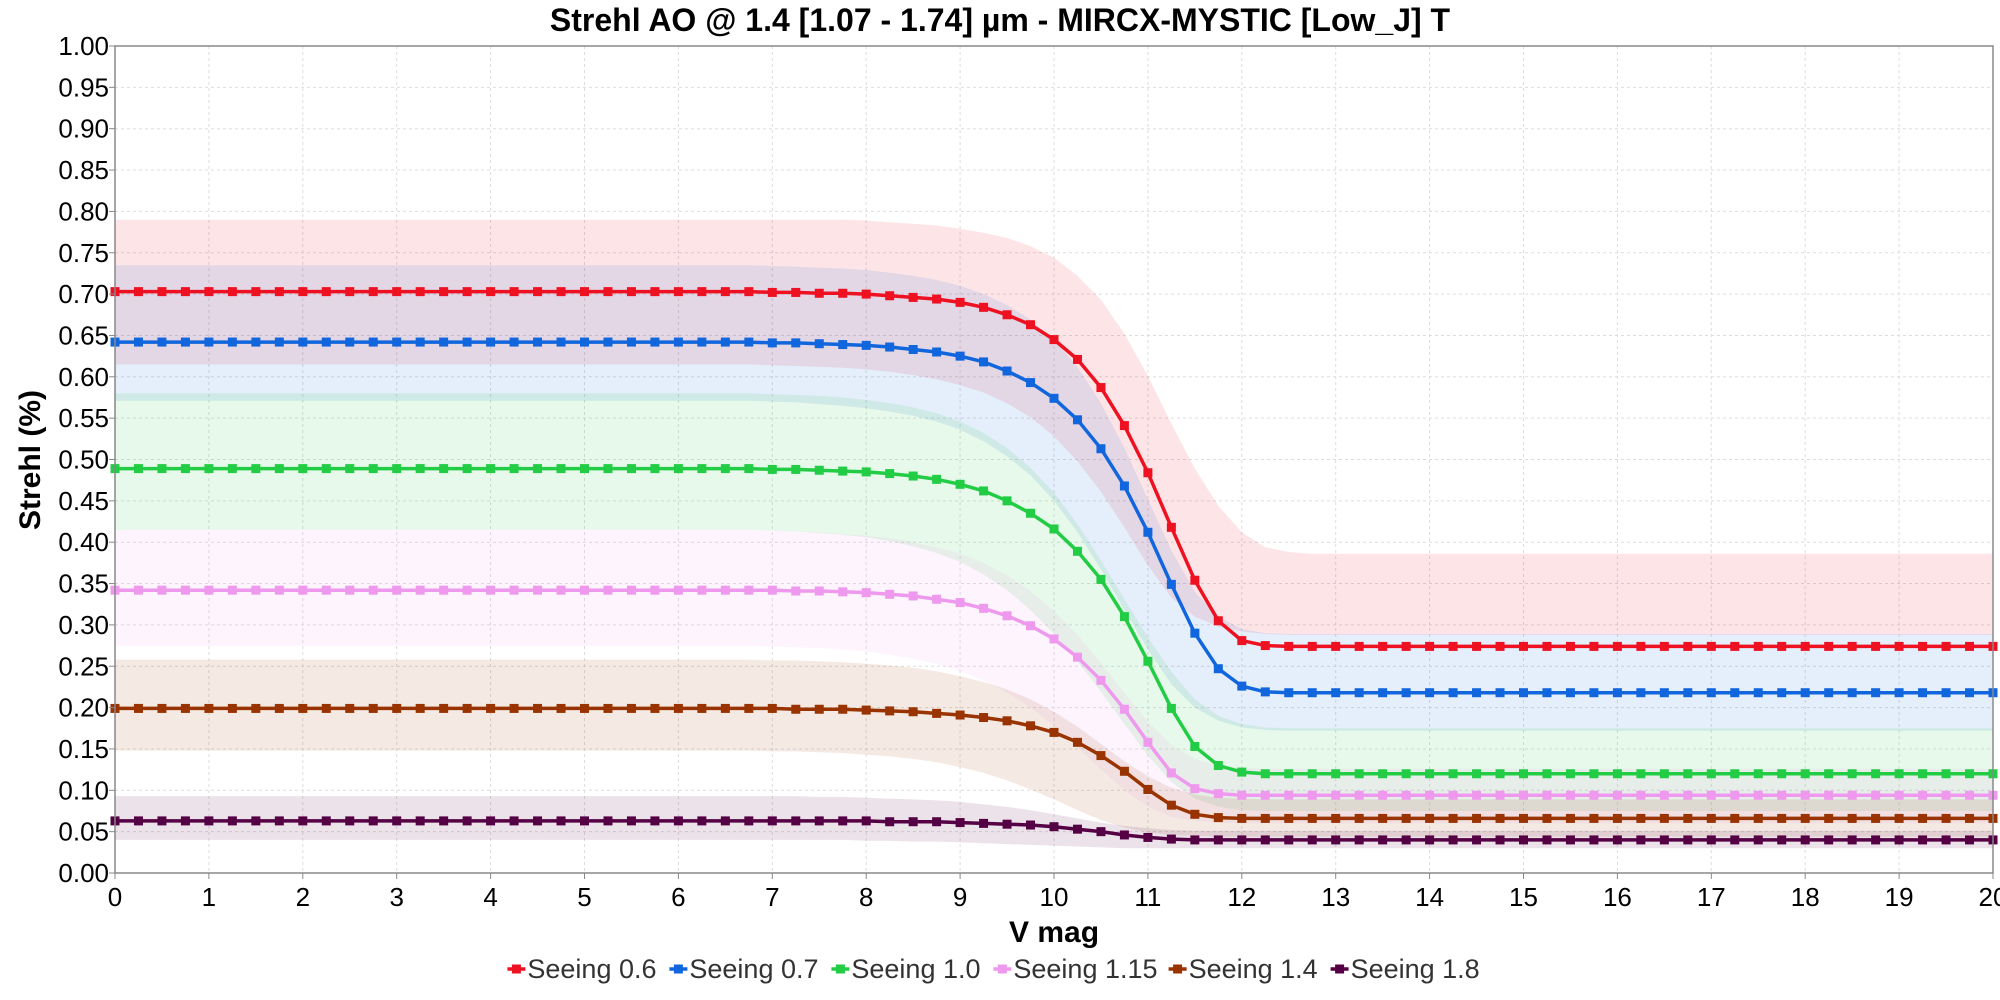  What do you see at coordinates (83, 584) in the screenshot?
I see `y-tick-label: 0.35` at bounding box center [83, 584].